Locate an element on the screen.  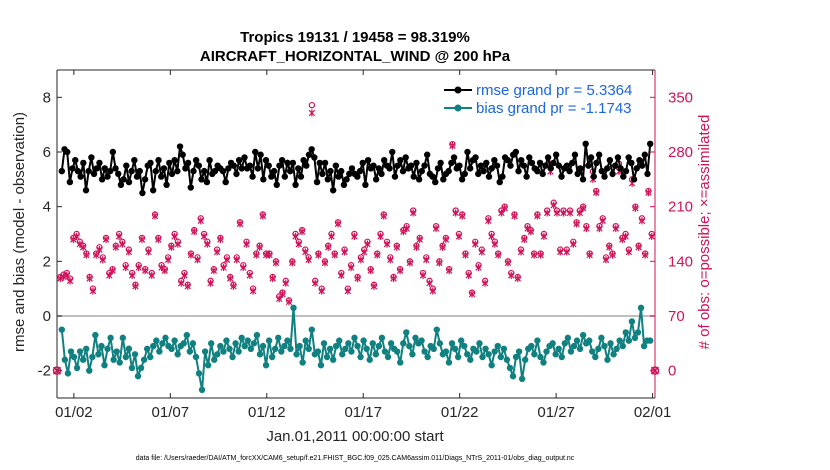
y-right-tick-label: 140 is located at coordinates (680, 261).